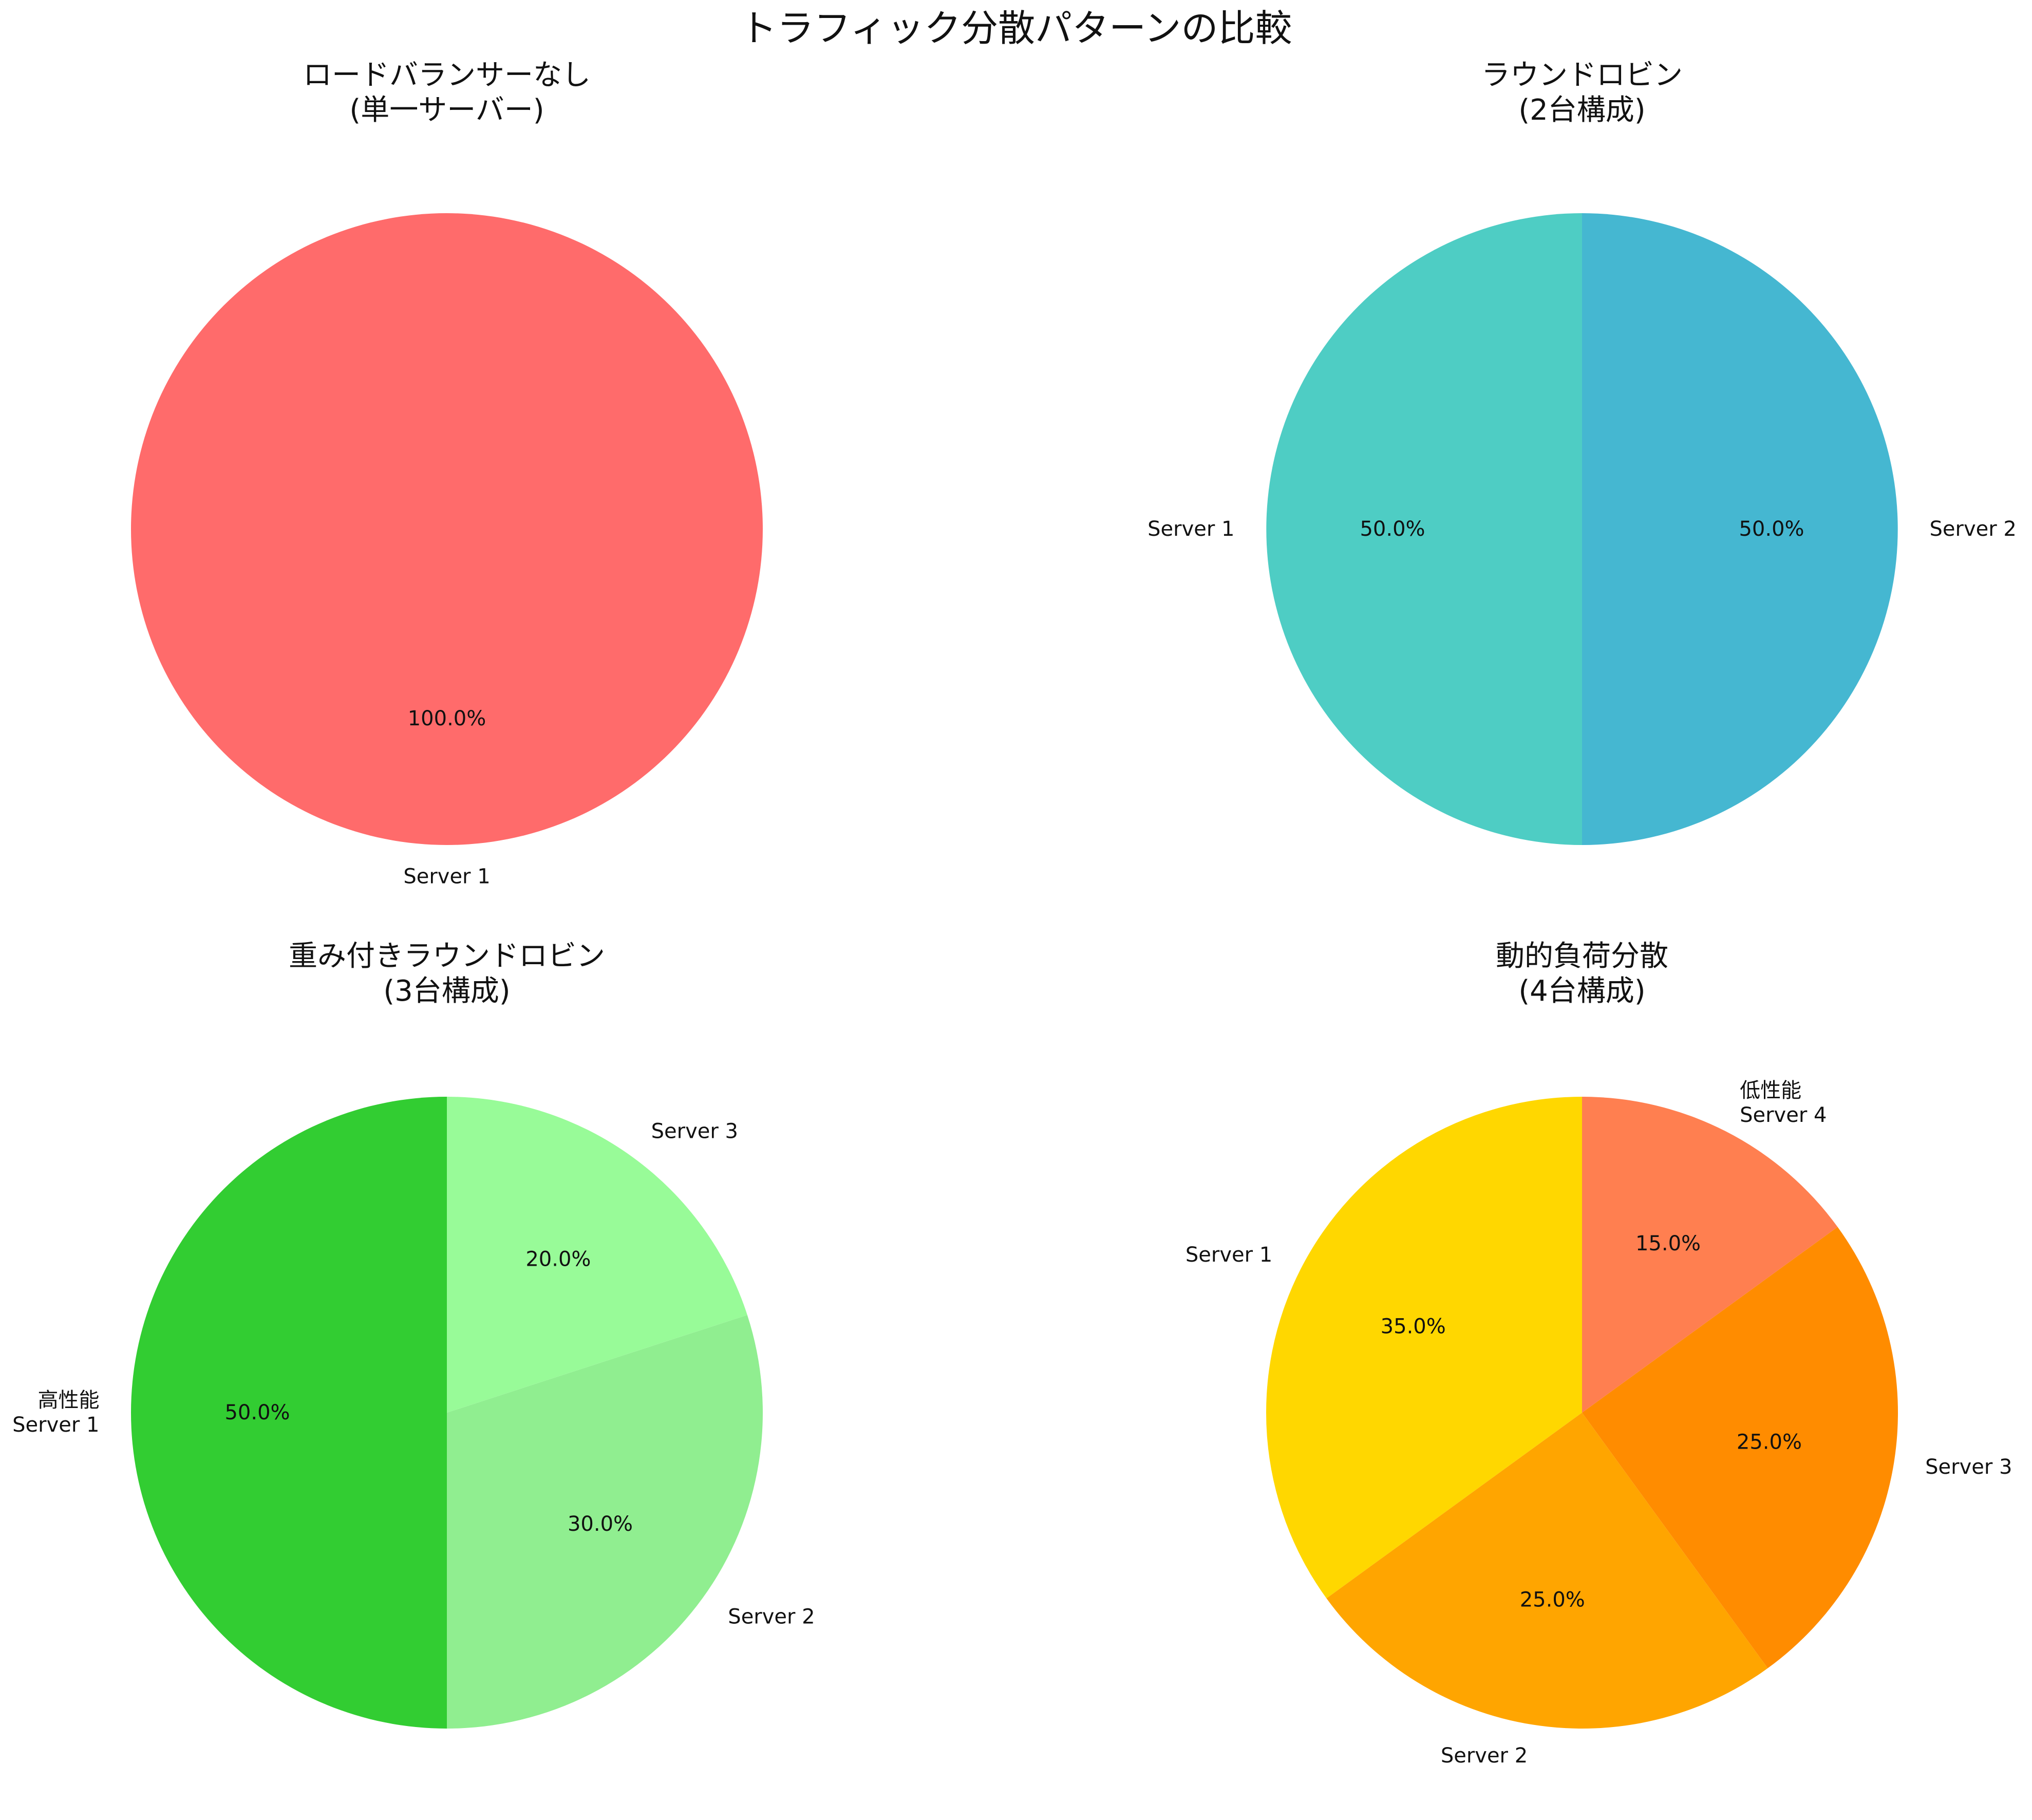 This screenshot has width=2032, height=1820. I want to click on chart-title-line: (4台構成), so click(1581, 991).